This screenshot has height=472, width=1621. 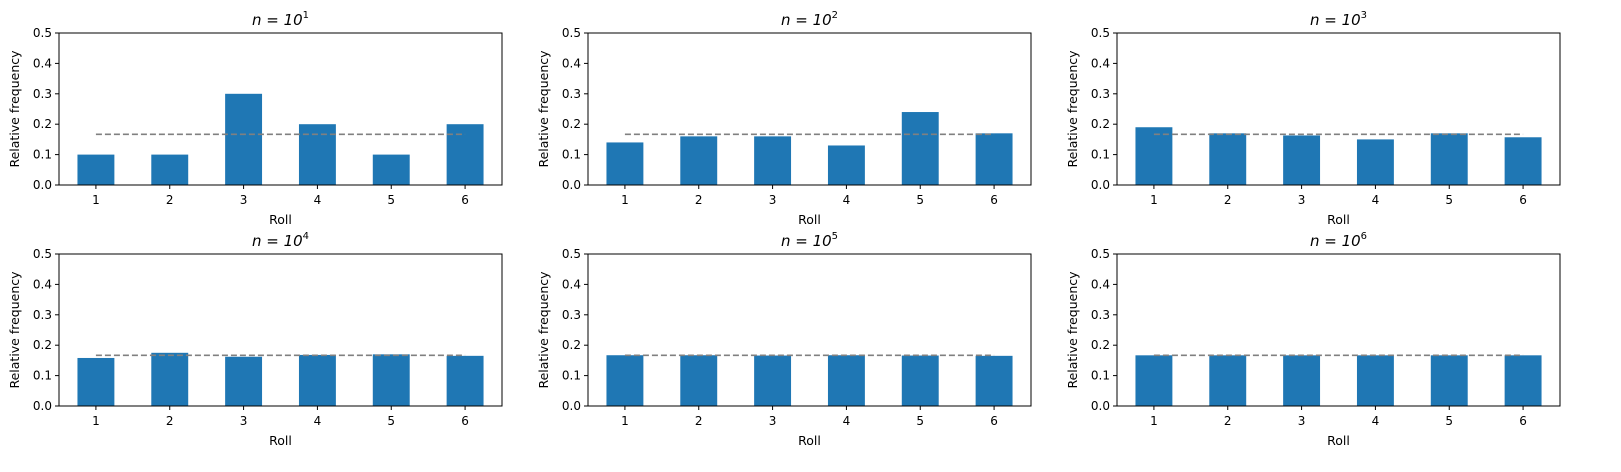 I want to click on title-exponent: 4, so click(x=306, y=236).